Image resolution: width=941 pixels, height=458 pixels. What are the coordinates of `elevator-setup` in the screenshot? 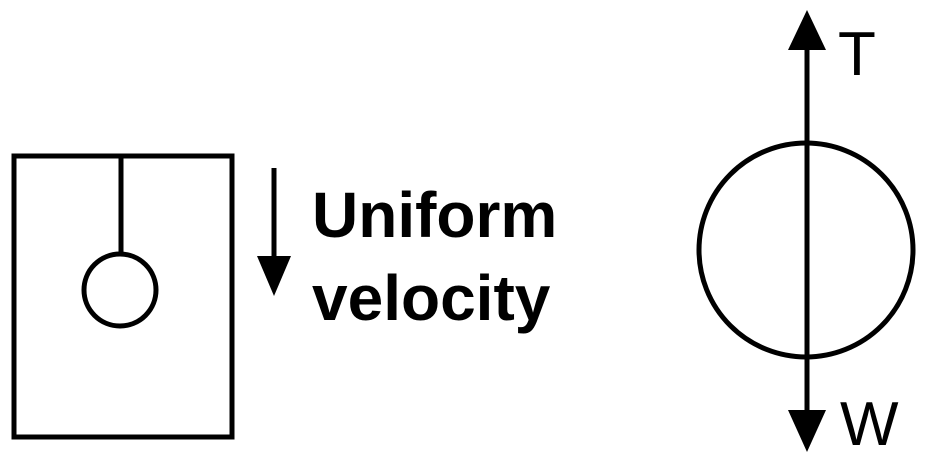 It's located at (123, 296).